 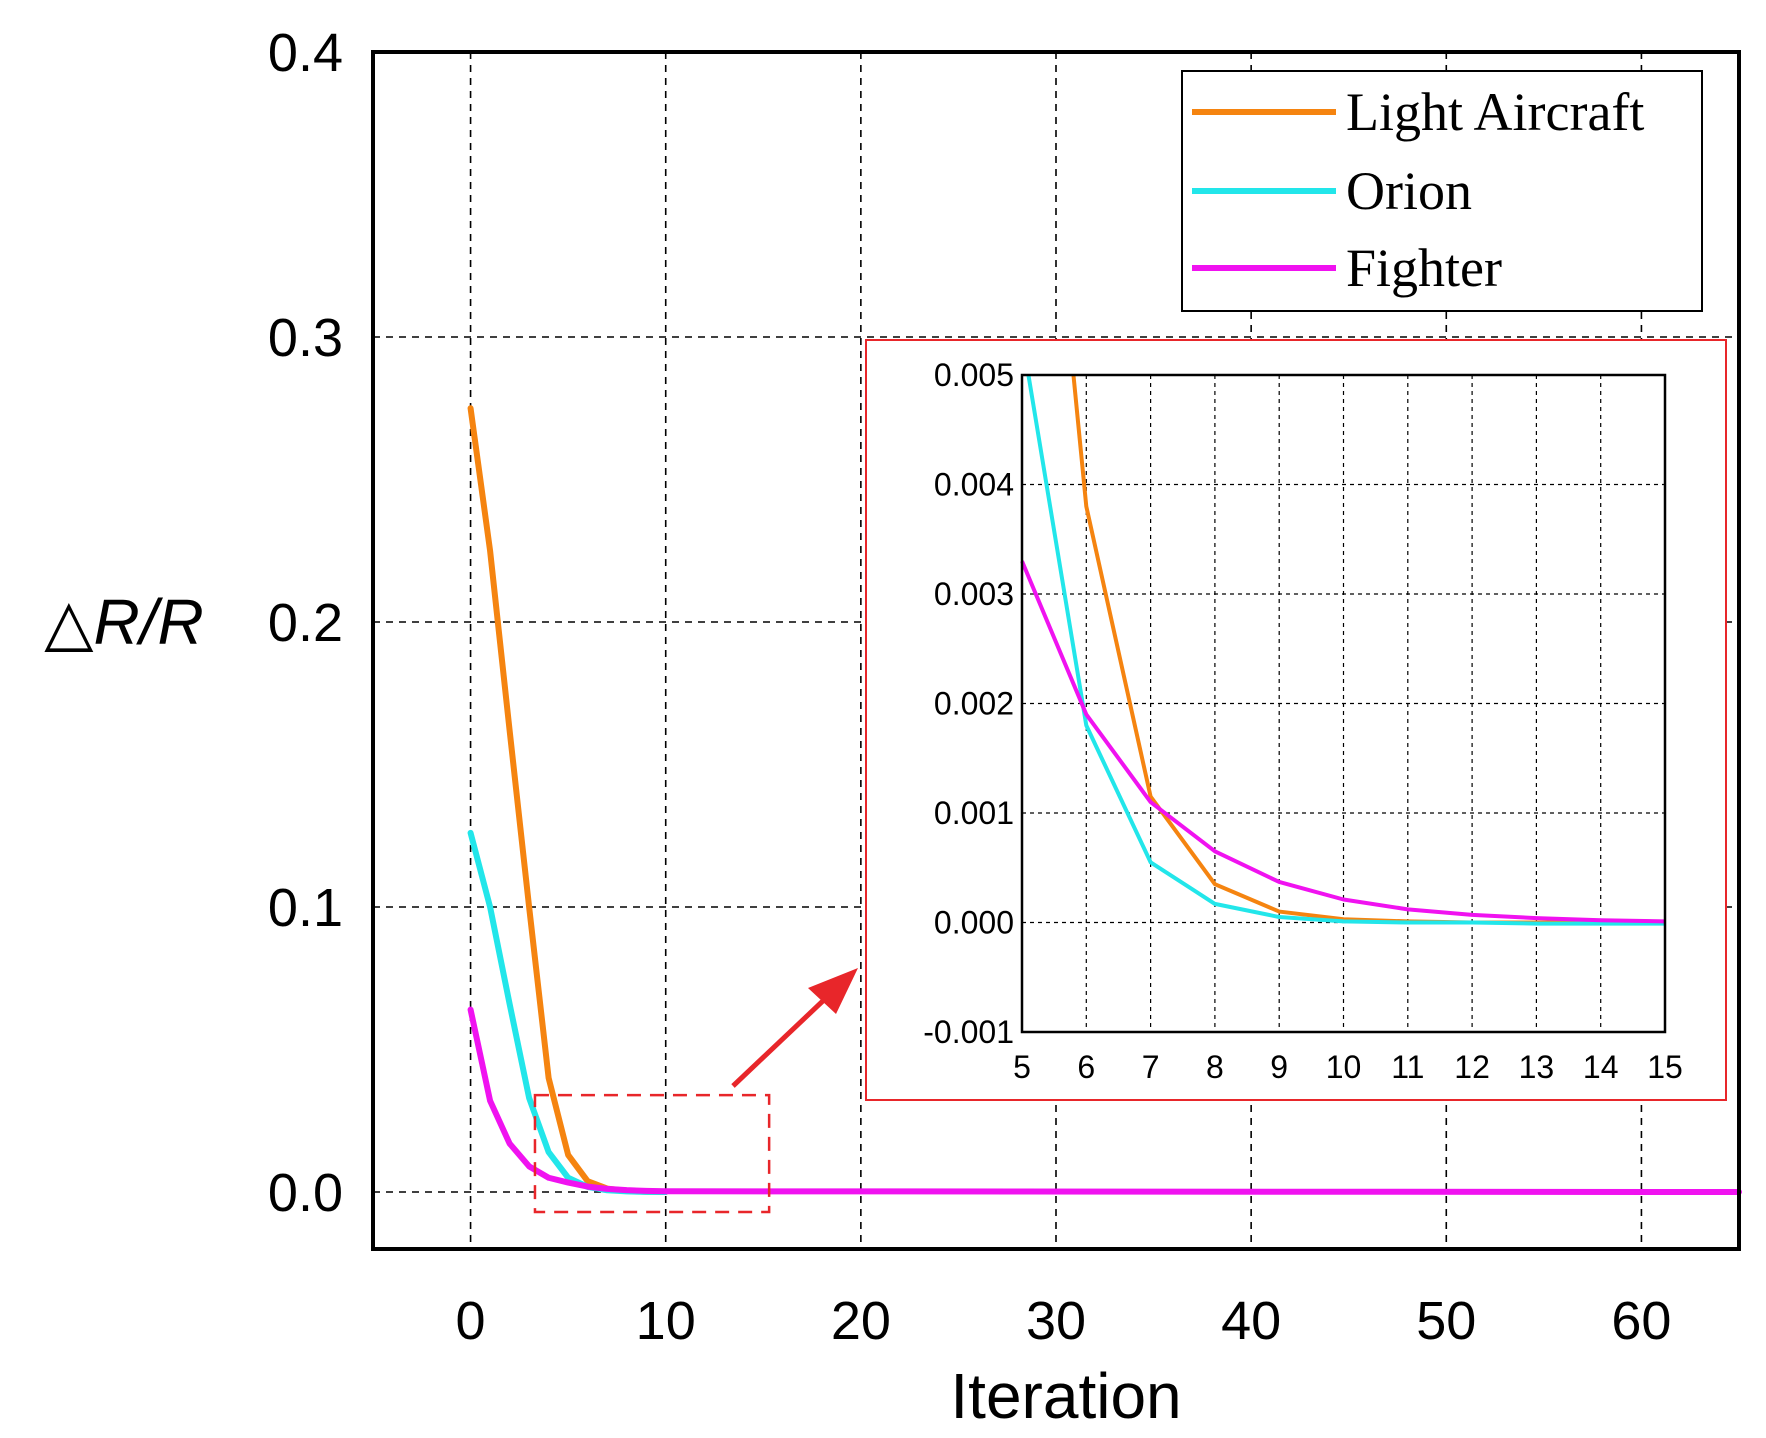 I want to click on inset-y-tick-label: 0.003, so click(x=974, y=594).